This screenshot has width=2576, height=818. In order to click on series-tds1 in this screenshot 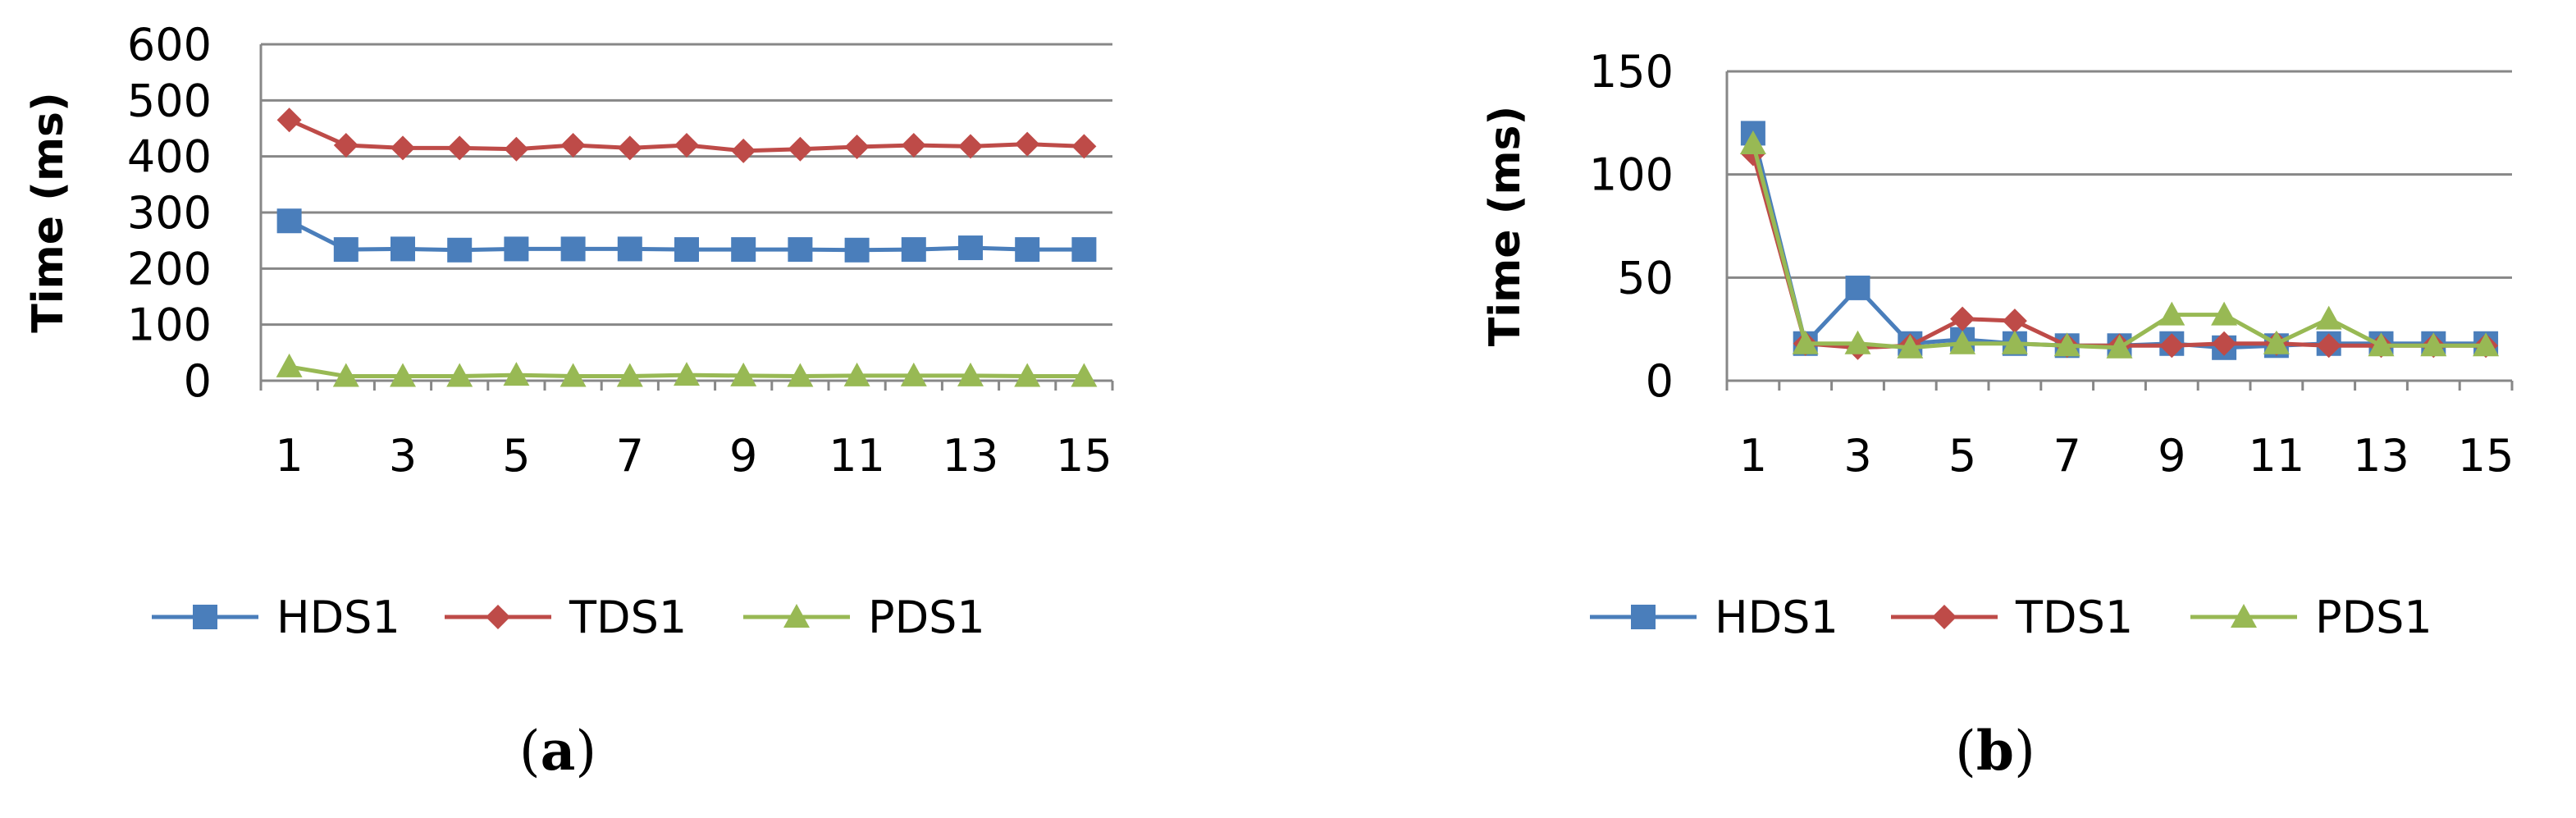, I will do `click(687, 135)`.